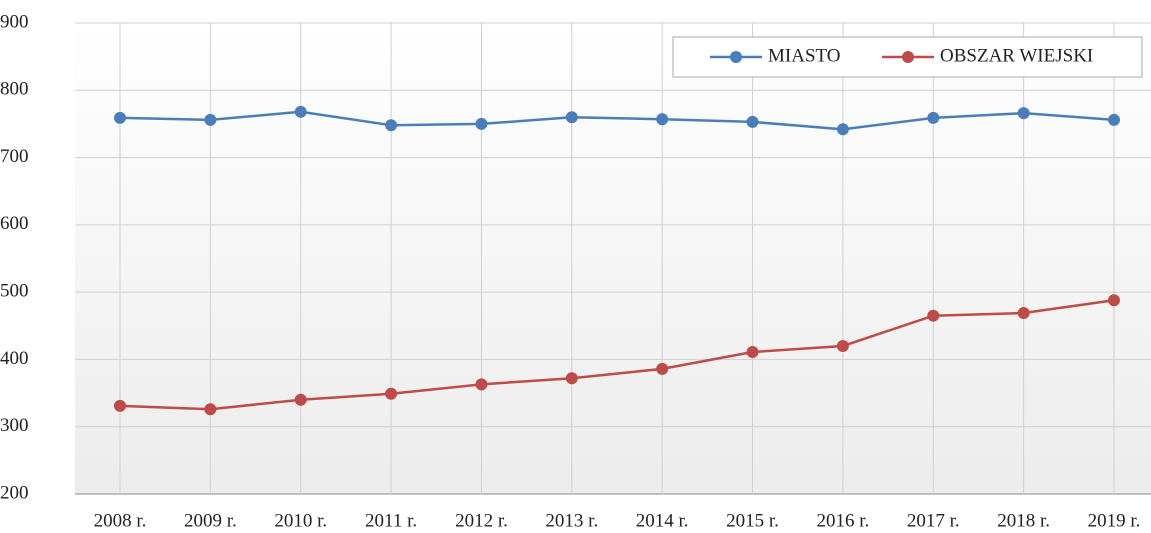 The image size is (1151, 533). What do you see at coordinates (14, 358) in the screenshot?
I see `y-tick-label: 400` at bounding box center [14, 358].